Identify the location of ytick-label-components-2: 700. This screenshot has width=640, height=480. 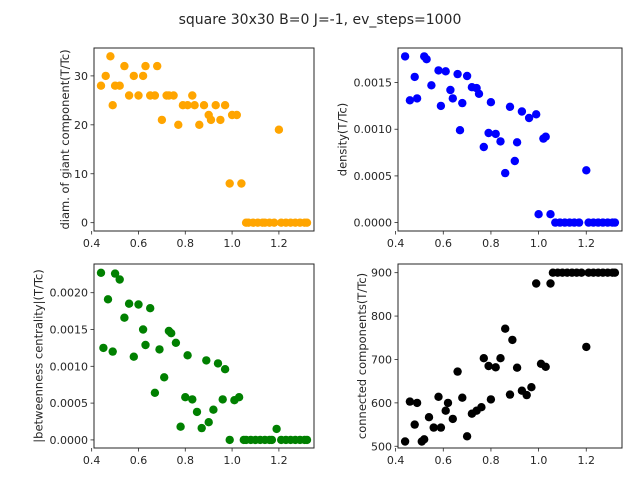
(381, 359).